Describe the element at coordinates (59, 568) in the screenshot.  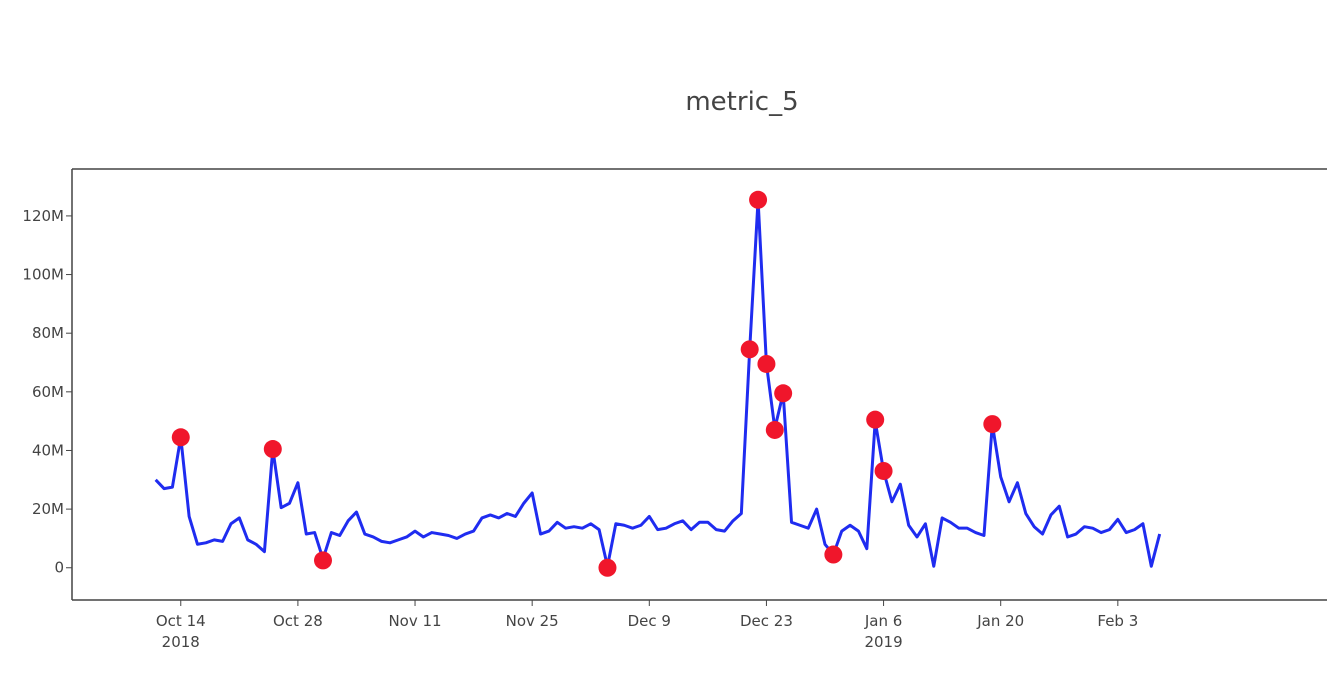
I see `y-tick-label: 0` at that location.